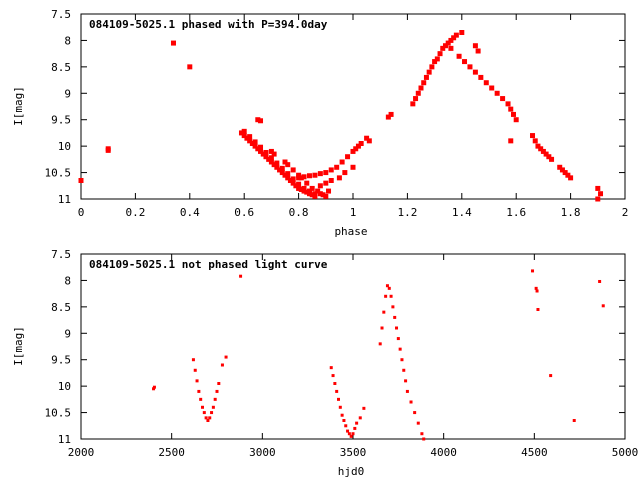 The image size is (640, 480). I want to click on x-tick-label: 0.8, so click(299, 212).